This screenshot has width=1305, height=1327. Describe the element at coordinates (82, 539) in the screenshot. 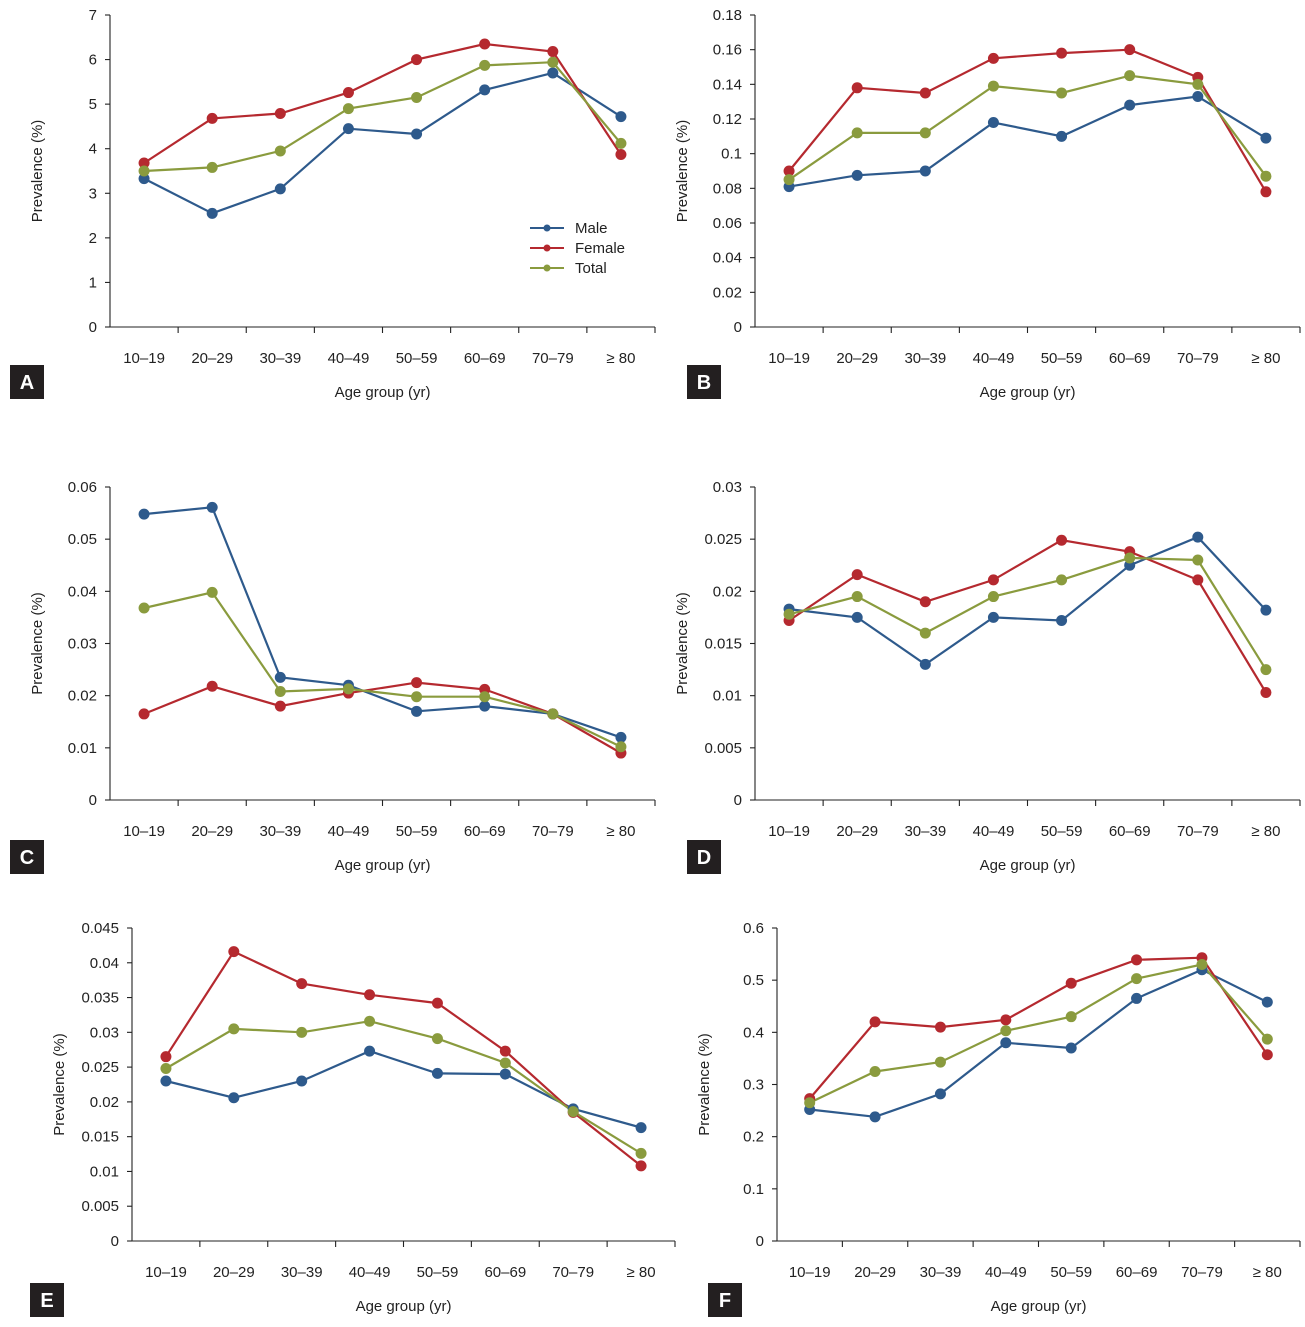

I see `y-tick-label: 0.05` at that location.